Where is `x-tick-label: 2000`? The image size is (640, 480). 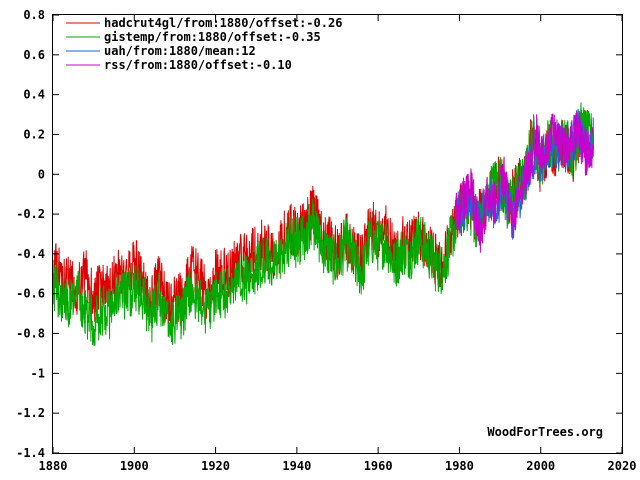 x-tick-label: 2000 is located at coordinates (540, 466).